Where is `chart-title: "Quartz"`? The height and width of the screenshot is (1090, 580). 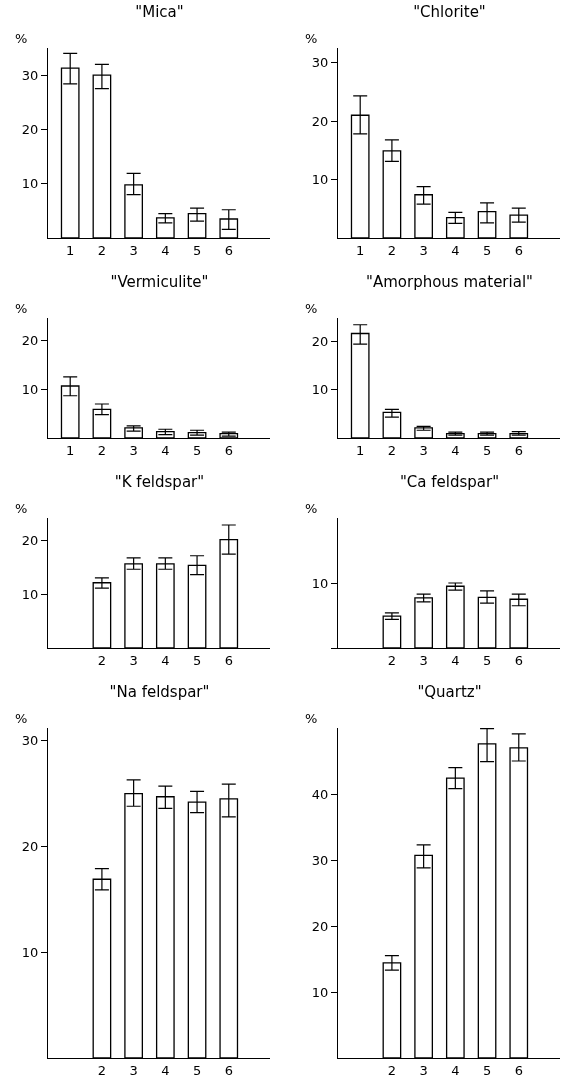 chart-title: "Quartz" is located at coordinates (449, 691).